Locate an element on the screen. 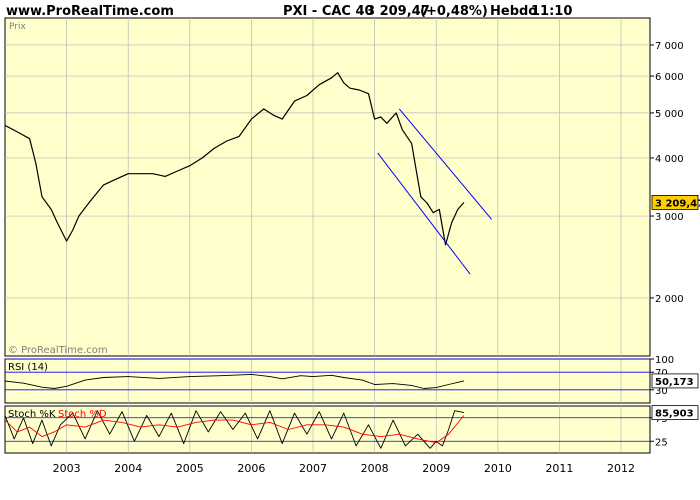 Image resolution: width=700 pixels, height=500 pixels. x-tick-label: 2011 is located at coordinates (559, 468).